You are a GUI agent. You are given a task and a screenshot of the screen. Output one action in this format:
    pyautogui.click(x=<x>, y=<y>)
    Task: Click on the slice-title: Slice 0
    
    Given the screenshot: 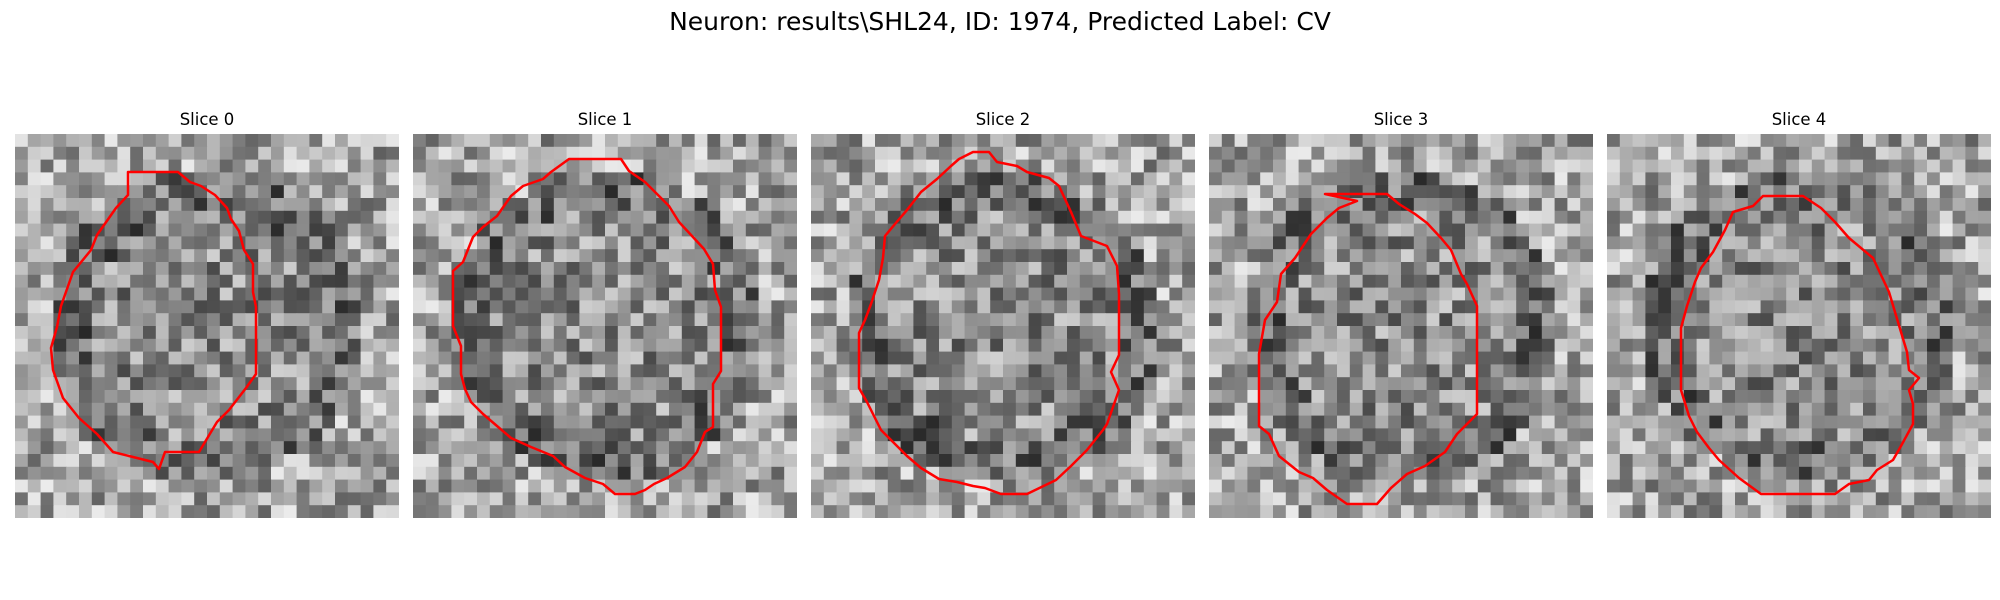 What is the action you would take?
    pyautogui.click(x=207, y=119)
    